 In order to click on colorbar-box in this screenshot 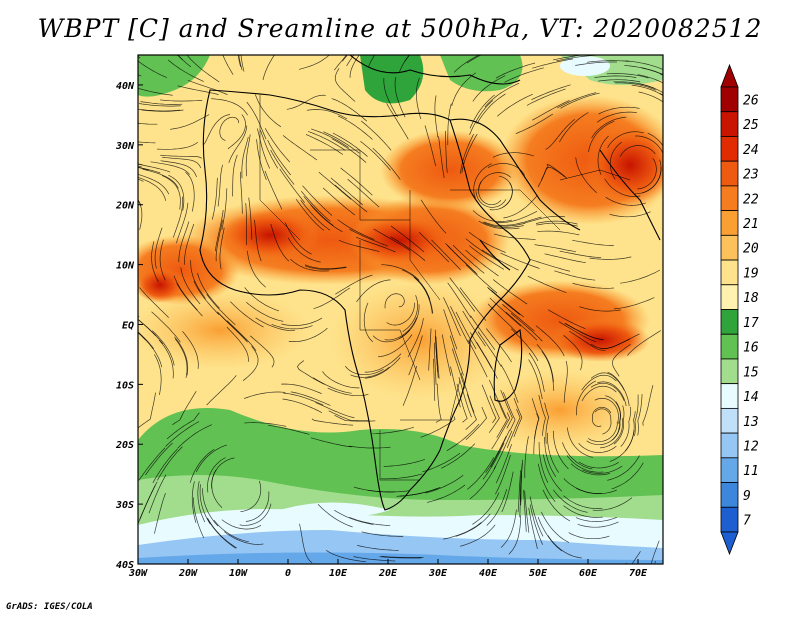, I will do `click(729, 247)`.